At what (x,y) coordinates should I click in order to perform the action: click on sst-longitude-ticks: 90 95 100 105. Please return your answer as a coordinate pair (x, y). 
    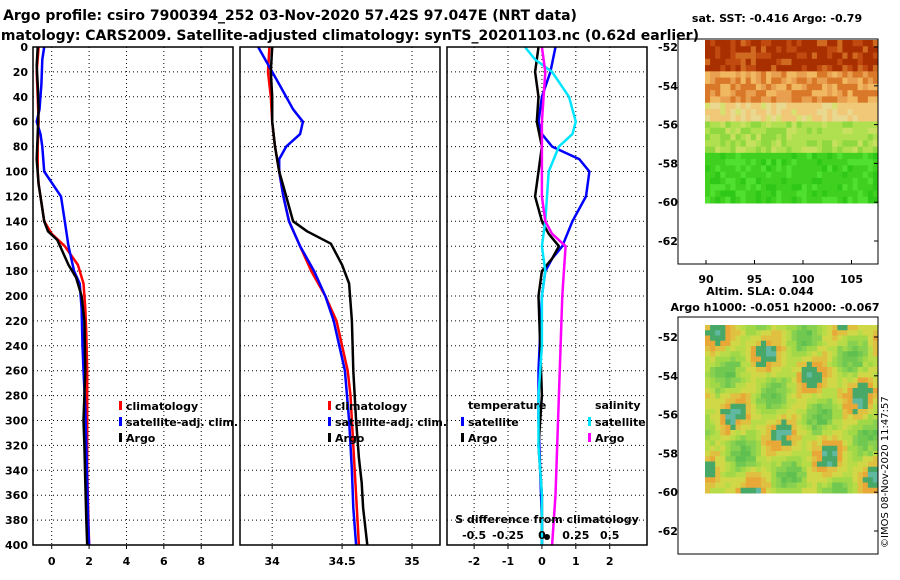
    Looking at the image, I should click on (780, 273).